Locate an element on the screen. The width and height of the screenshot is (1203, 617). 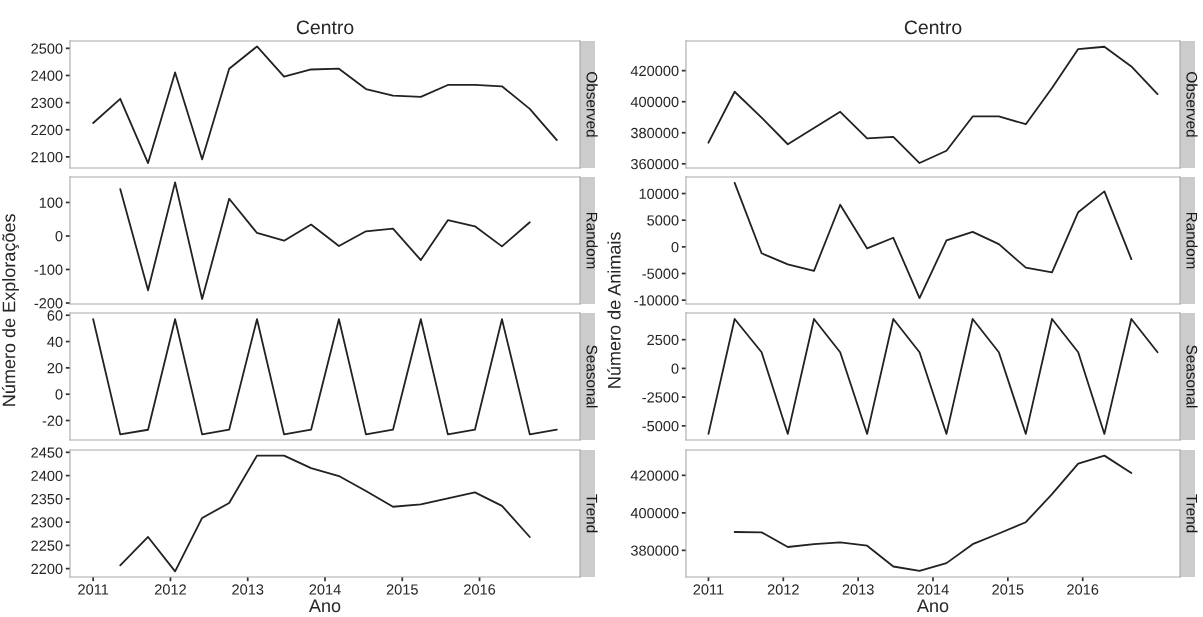
y-tick-label: 60 is located at coordinates (55, 315).